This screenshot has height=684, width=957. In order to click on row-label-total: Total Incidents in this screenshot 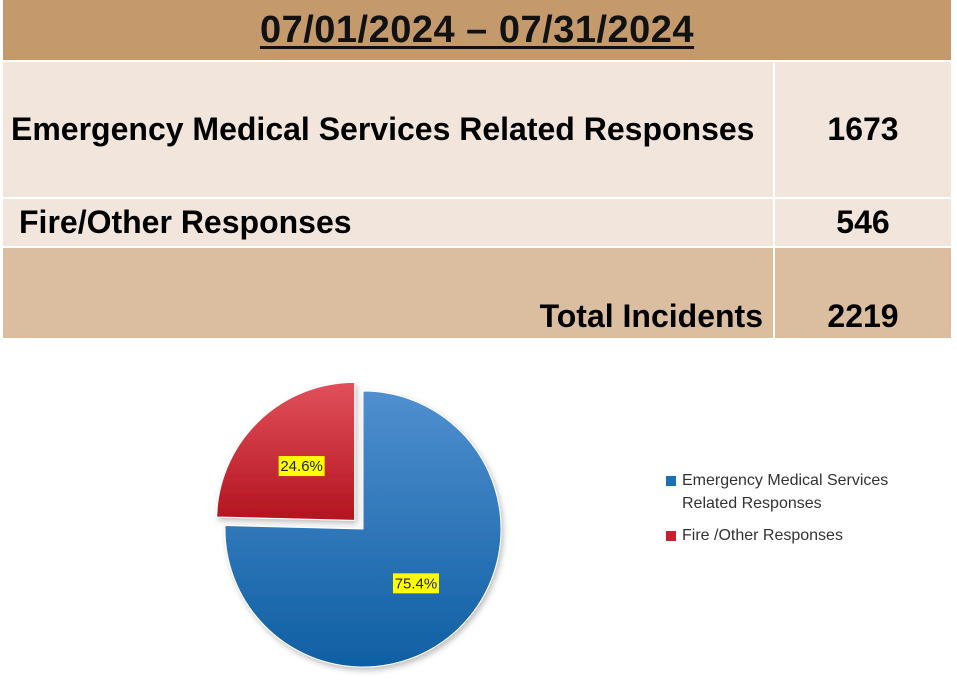, I will do `click(651, 316)`.